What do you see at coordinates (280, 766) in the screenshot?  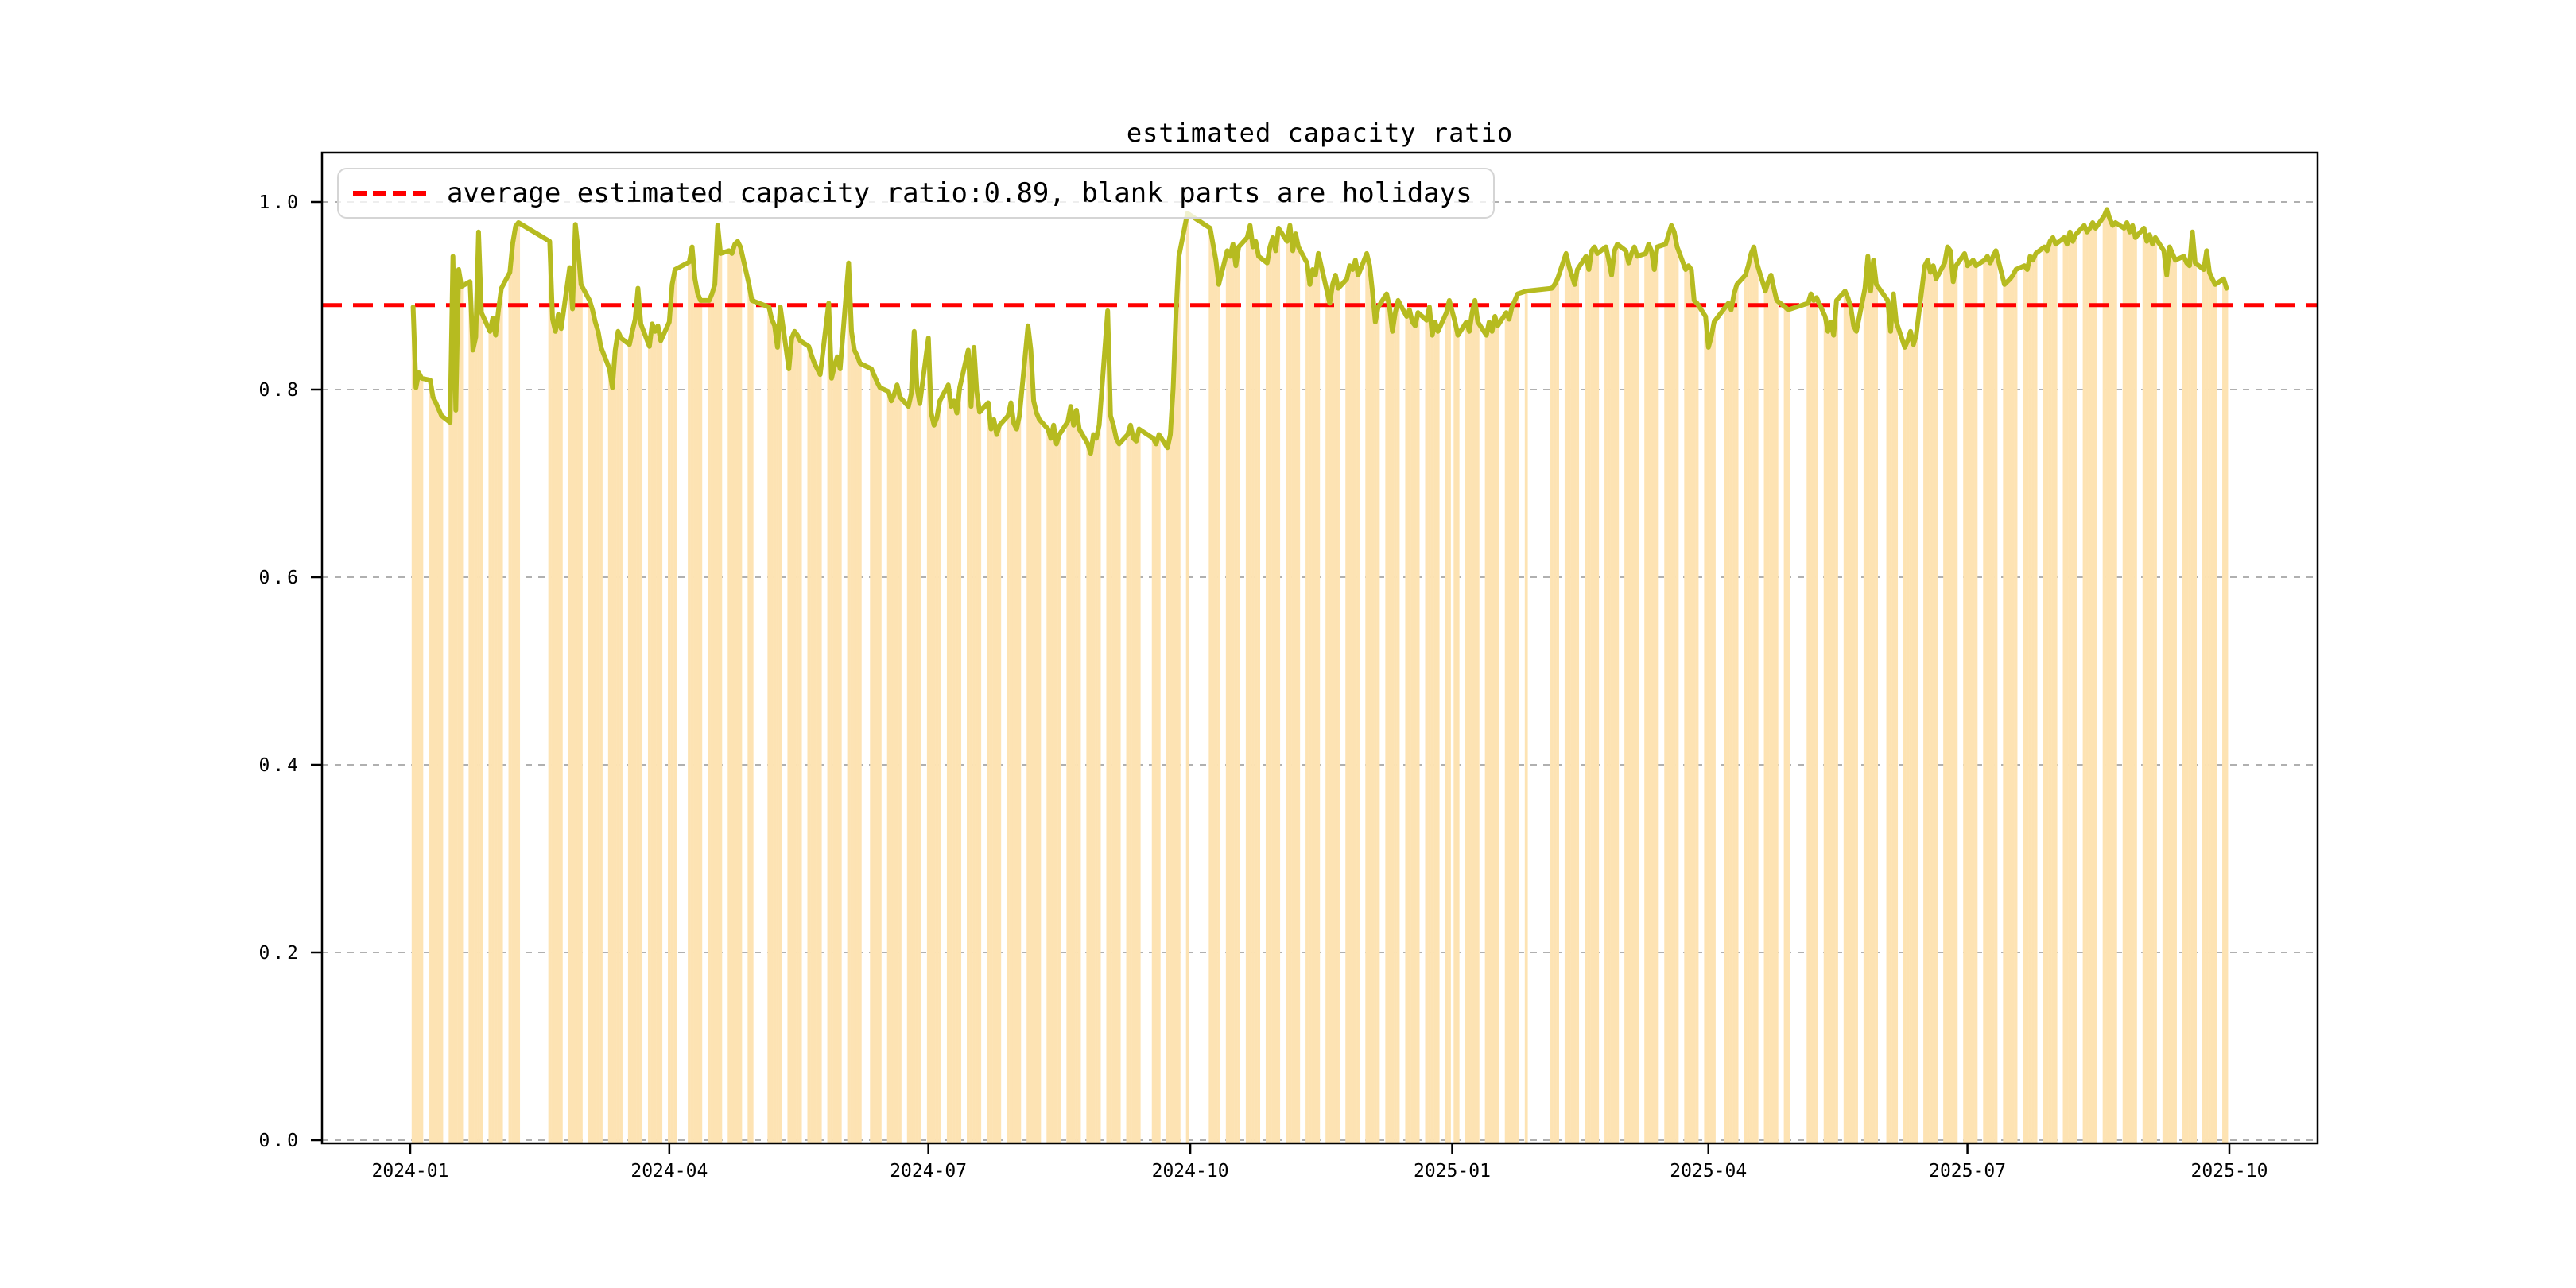 I see `y-tick-label: 0.4` at bounding box center [280, 766].